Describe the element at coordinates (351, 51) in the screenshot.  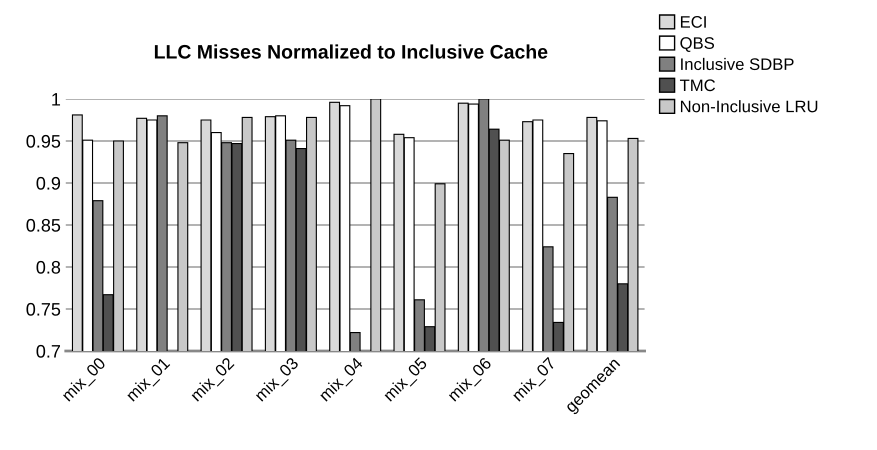
I see `chart-title: LLC Misses Normalized to Inclusive Cache` at that location.